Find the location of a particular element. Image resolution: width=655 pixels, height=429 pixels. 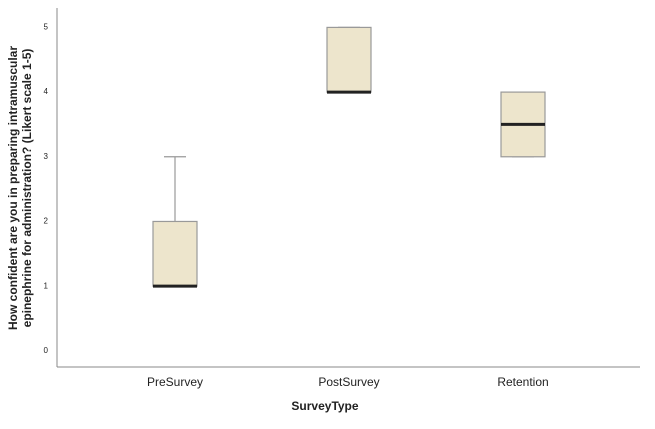

y-tick-label: 4 is located at coordinates (46, 91).